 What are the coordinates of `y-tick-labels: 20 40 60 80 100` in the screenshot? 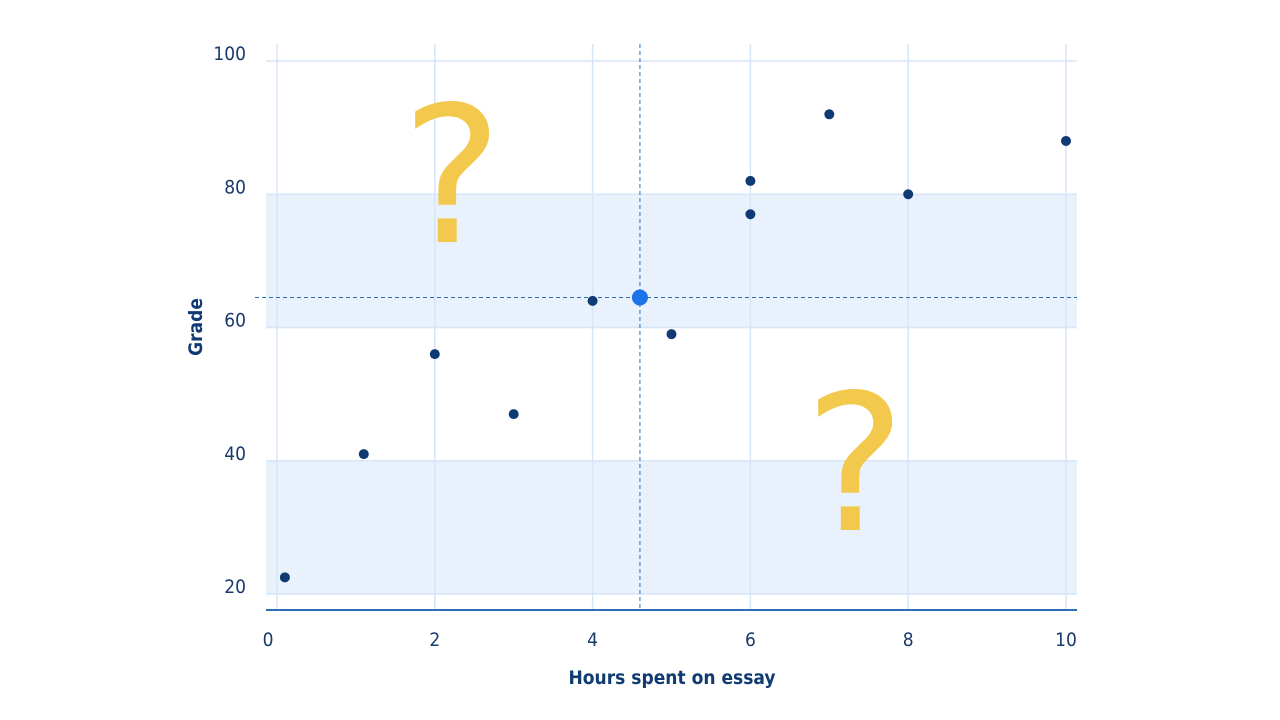 It's located at (229, 320).